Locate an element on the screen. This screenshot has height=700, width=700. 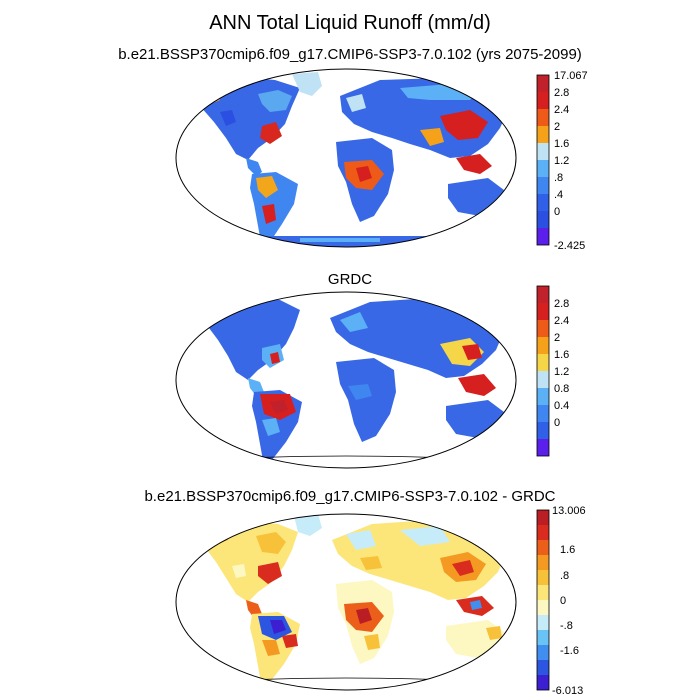
panel-2-map: 2.8 2.4 2 1.6 1.2 0.8 0.4 0 is located at coordinates (372, 377).